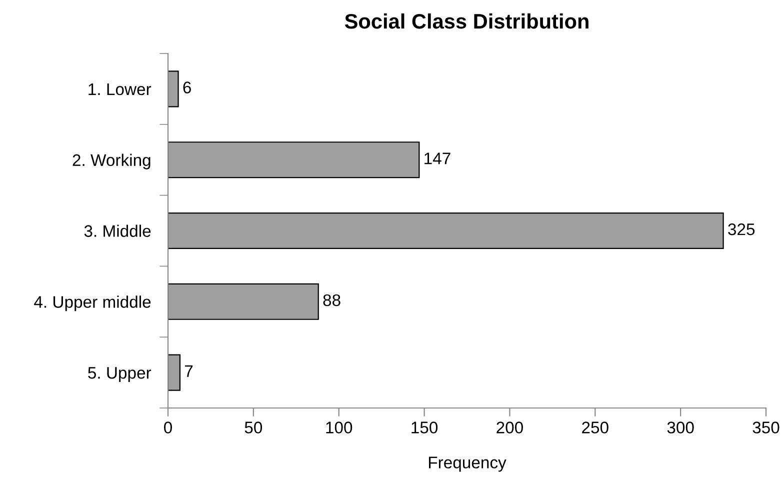 The width and height of the screenshot is (783, 488). Describe the element at coordinates (509, 428) in the screenshot. I see `x-tick-label: 200` at that location.